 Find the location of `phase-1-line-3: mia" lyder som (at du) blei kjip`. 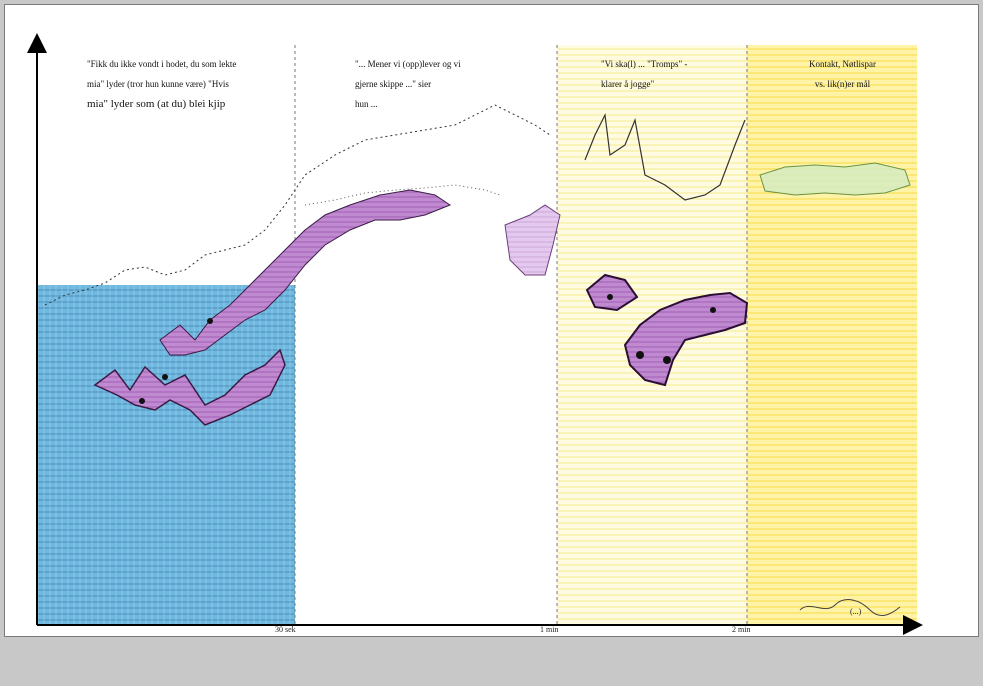

phase-1-line-3: mia" lyder som (at du) blei kjip is located at coordinates (156, 104).